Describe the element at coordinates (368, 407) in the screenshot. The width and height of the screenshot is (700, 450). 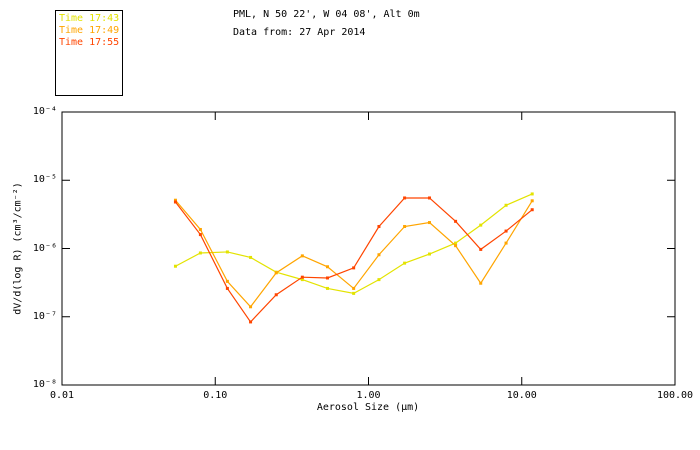
I see `x-axis-label: Aerosol Size (µm)` at that location.